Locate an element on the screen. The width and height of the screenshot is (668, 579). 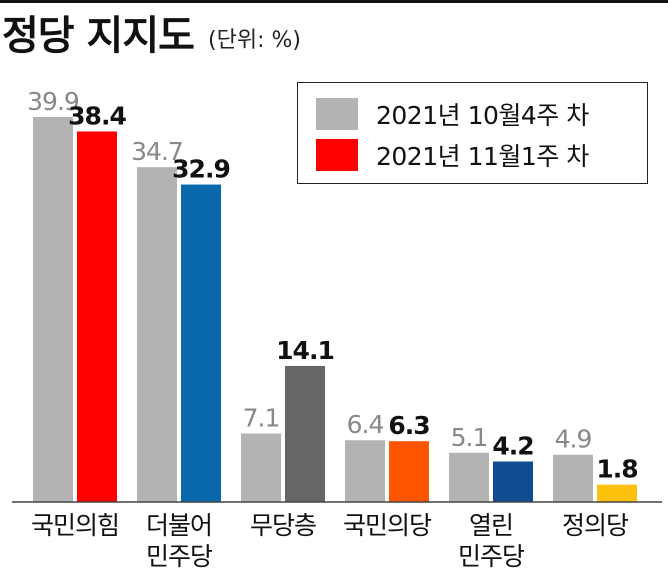
legend-swatch-current is located at coordinates (337, 155).